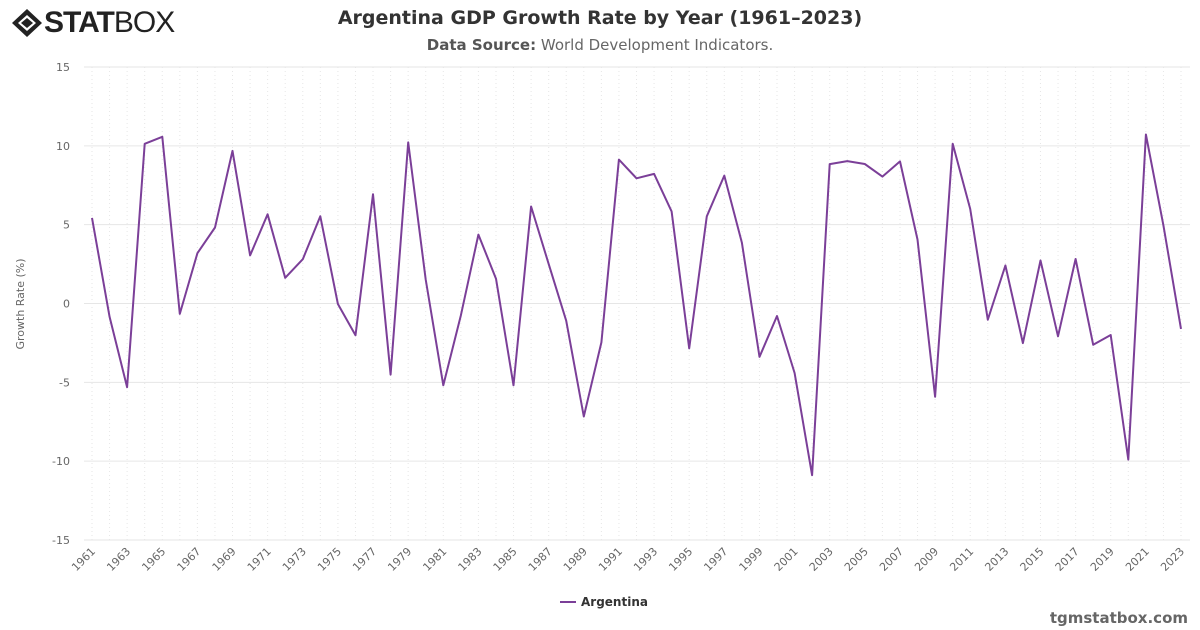 Image resolution: width=1200 pixels, height=630 pixels. What do you see at coordinates (434, 559) in the screenshot?
I see `x-tick-label: 1981` at bounding box center [434, 559].